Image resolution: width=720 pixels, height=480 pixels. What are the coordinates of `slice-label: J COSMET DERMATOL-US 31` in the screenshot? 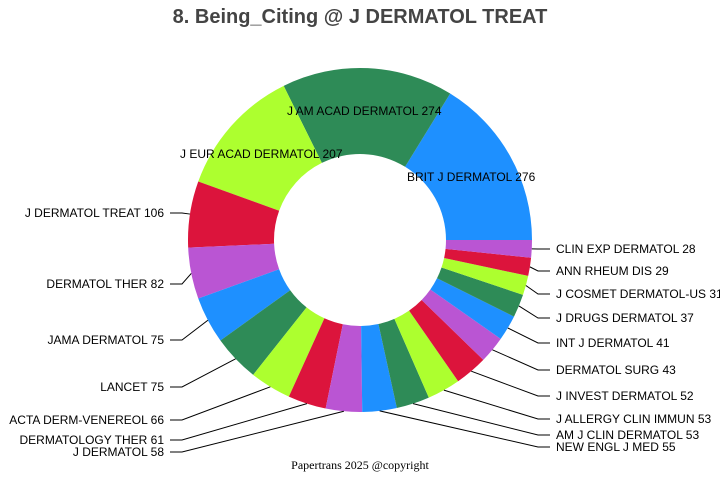 It's located at (638, 294).